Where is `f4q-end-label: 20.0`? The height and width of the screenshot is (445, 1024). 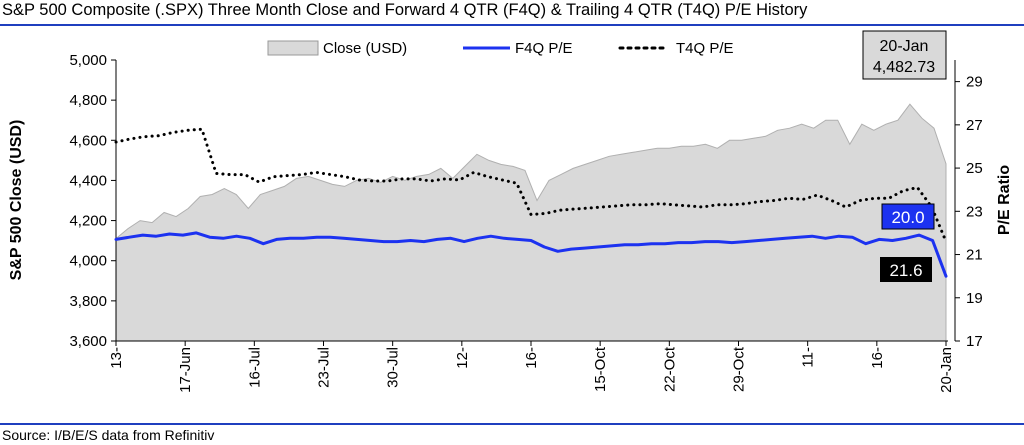
f4q-end-label: 20.0 is located at coordinates (908, 216).